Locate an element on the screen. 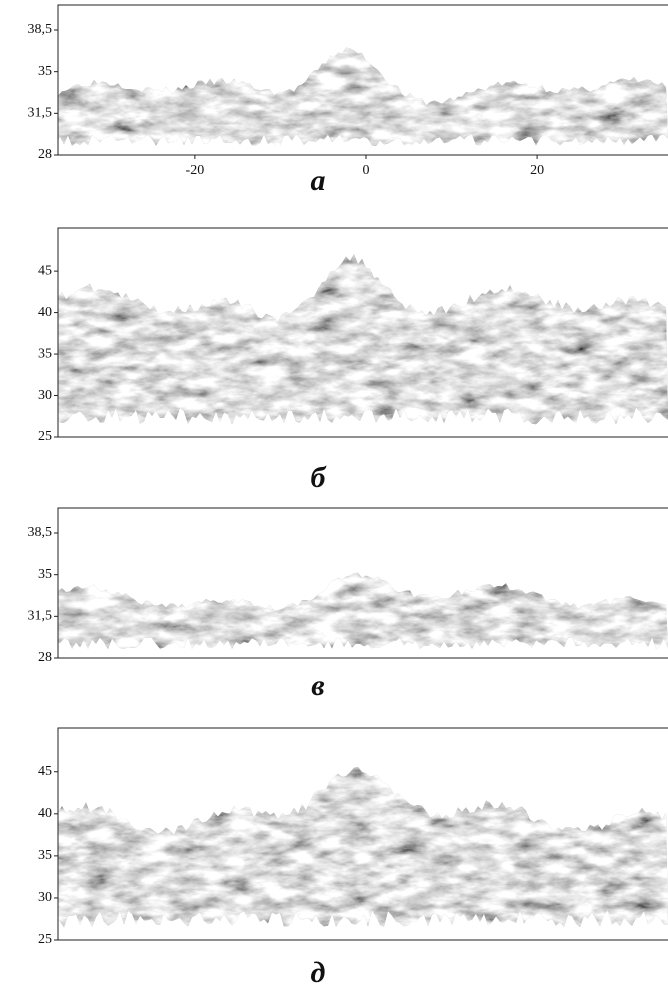 The image size is (668, 995). panel-label: б is located at coordinates (319, 477).